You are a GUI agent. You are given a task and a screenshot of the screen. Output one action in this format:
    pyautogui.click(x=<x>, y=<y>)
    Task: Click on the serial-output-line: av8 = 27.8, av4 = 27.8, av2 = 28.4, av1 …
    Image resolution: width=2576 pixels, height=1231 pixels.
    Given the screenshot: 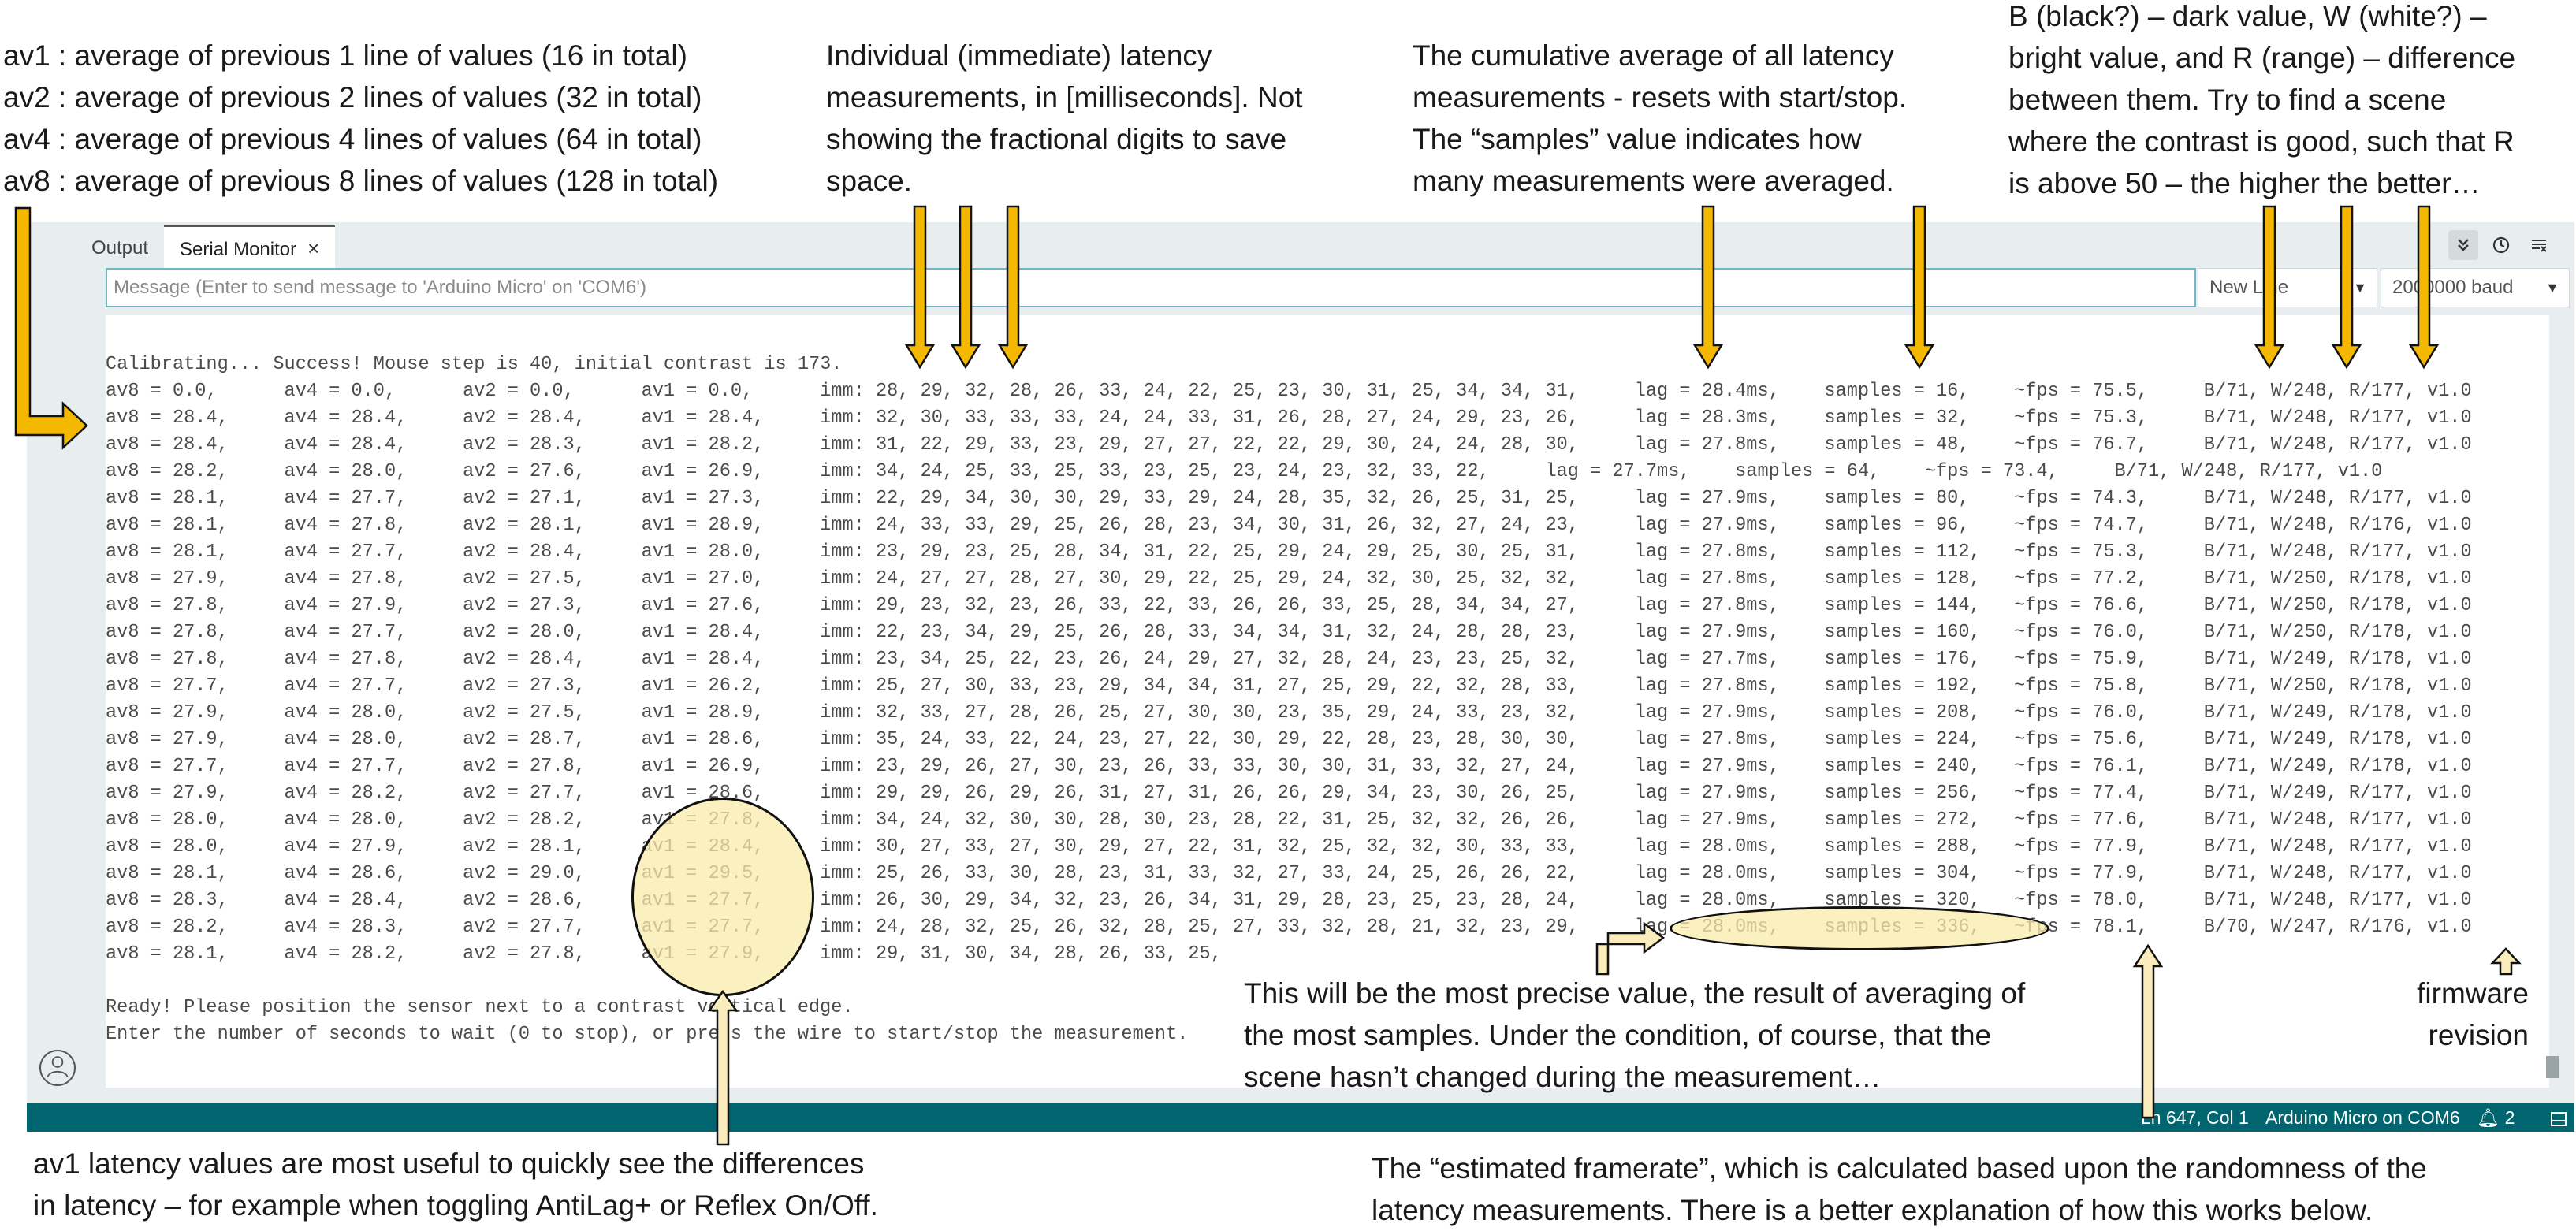 What is the action you would take?
    pyautogui.click(x=1289, y=659)
    